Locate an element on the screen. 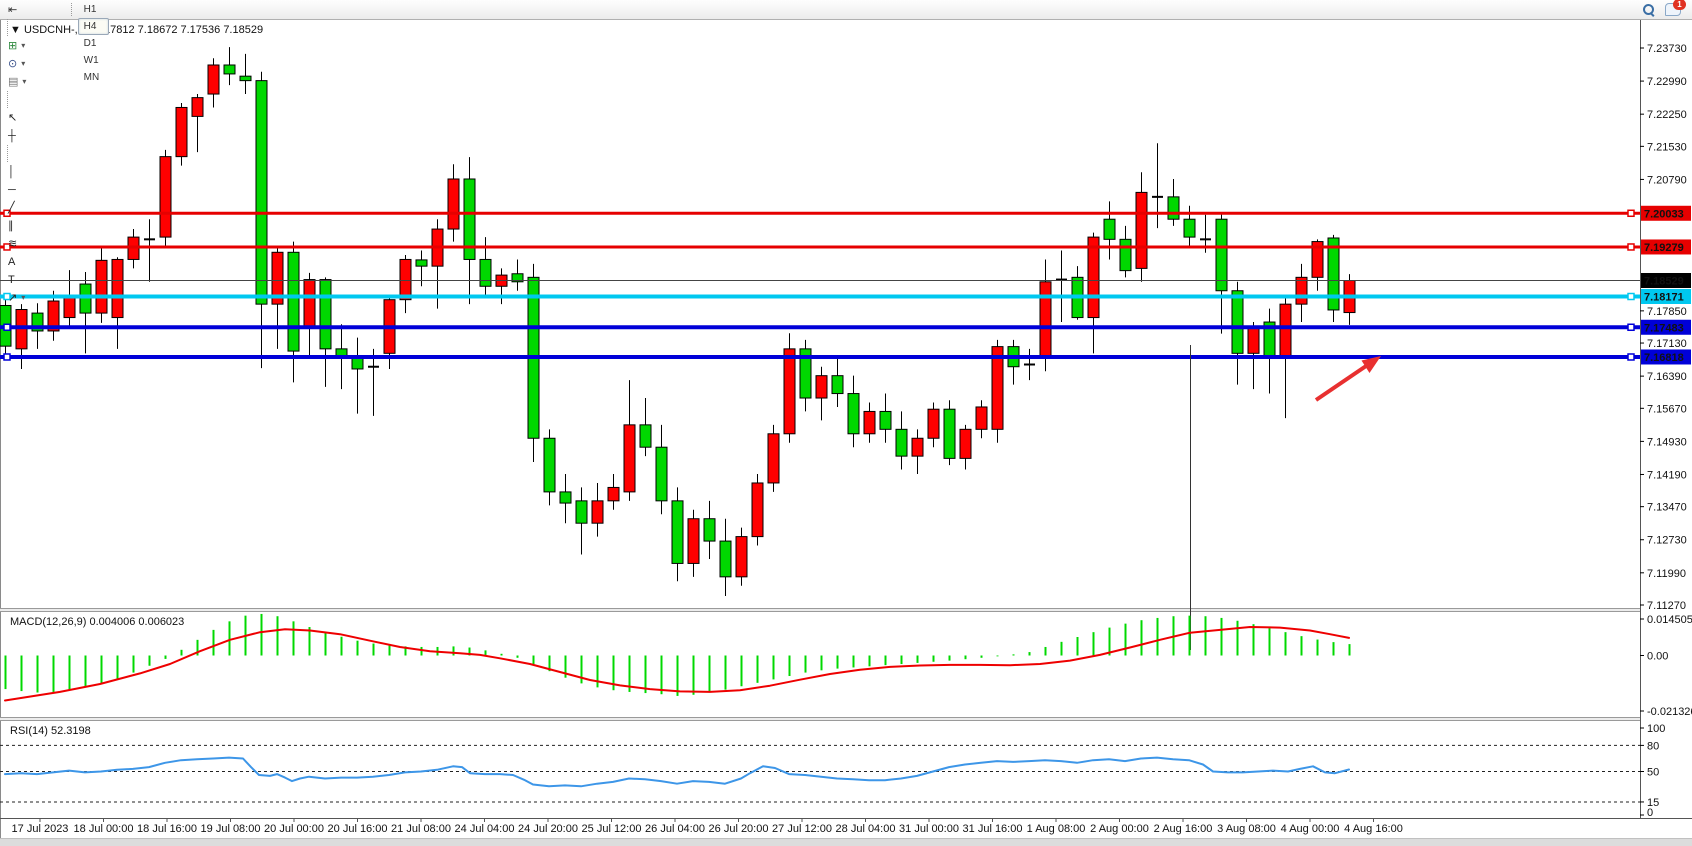 The width and height of the screenshot is (1692, 846). horizontal-line-object: 7.17483 is located at coordinates (845, 327).